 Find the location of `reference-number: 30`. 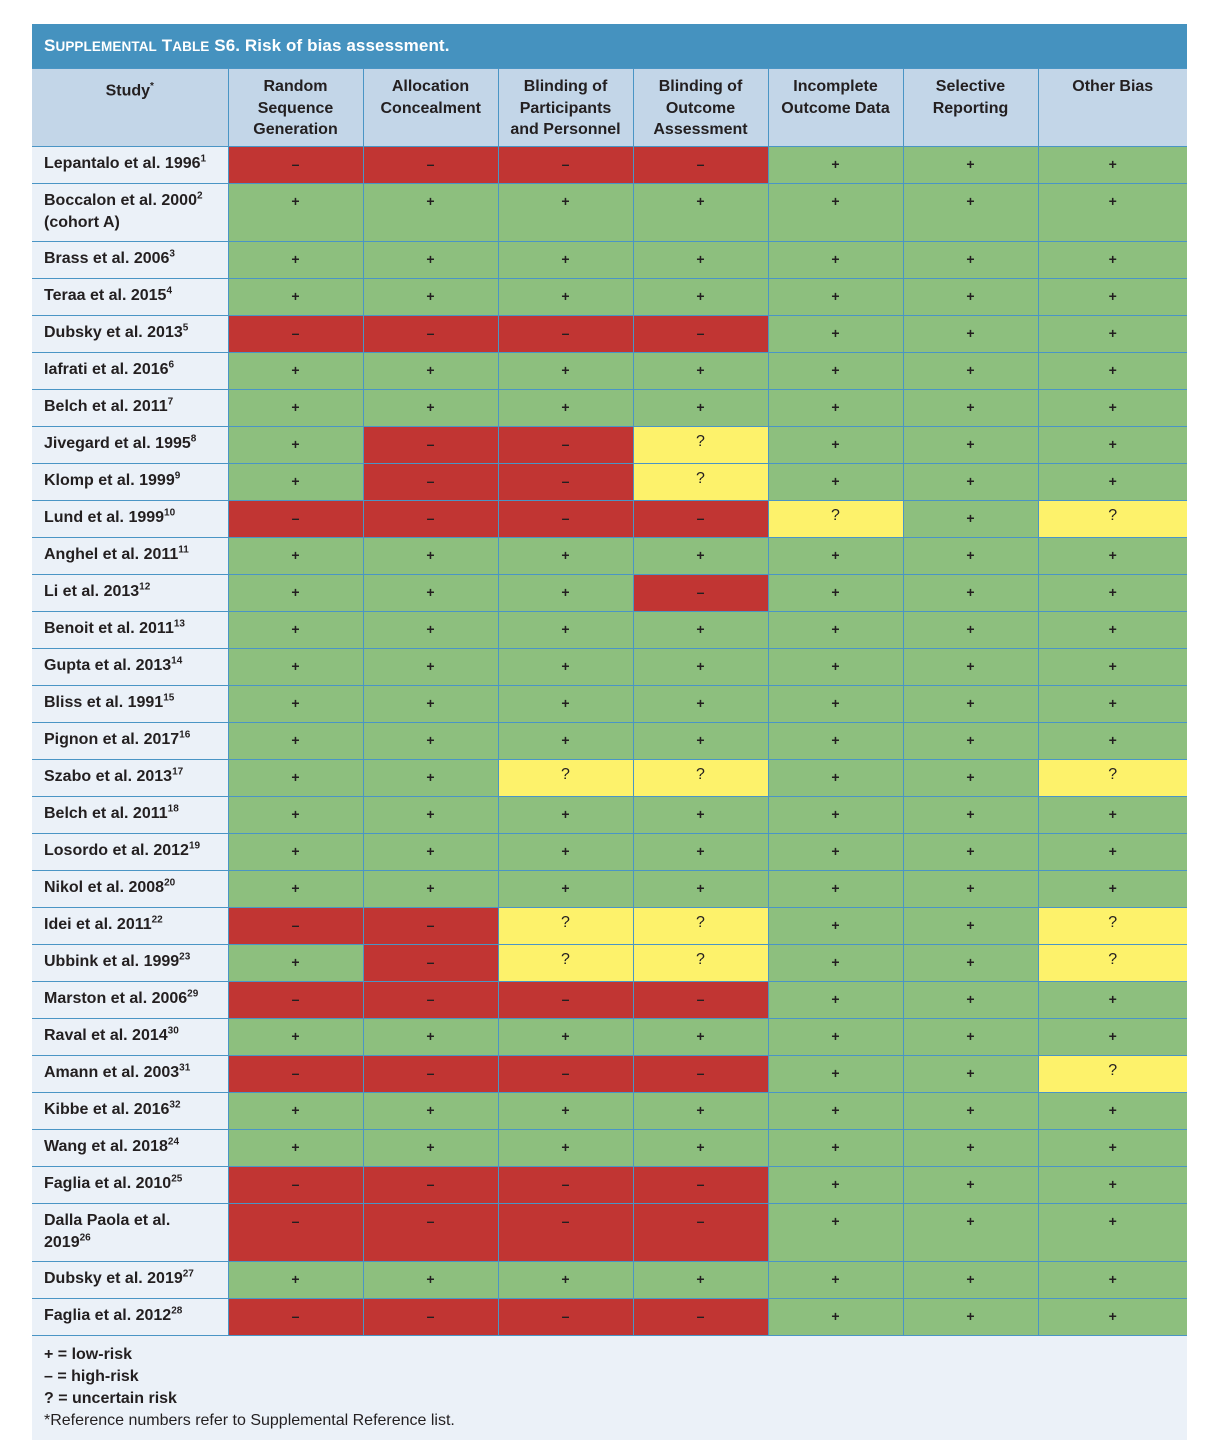

reference-number: 30 is located at coordinates (173, 1031).